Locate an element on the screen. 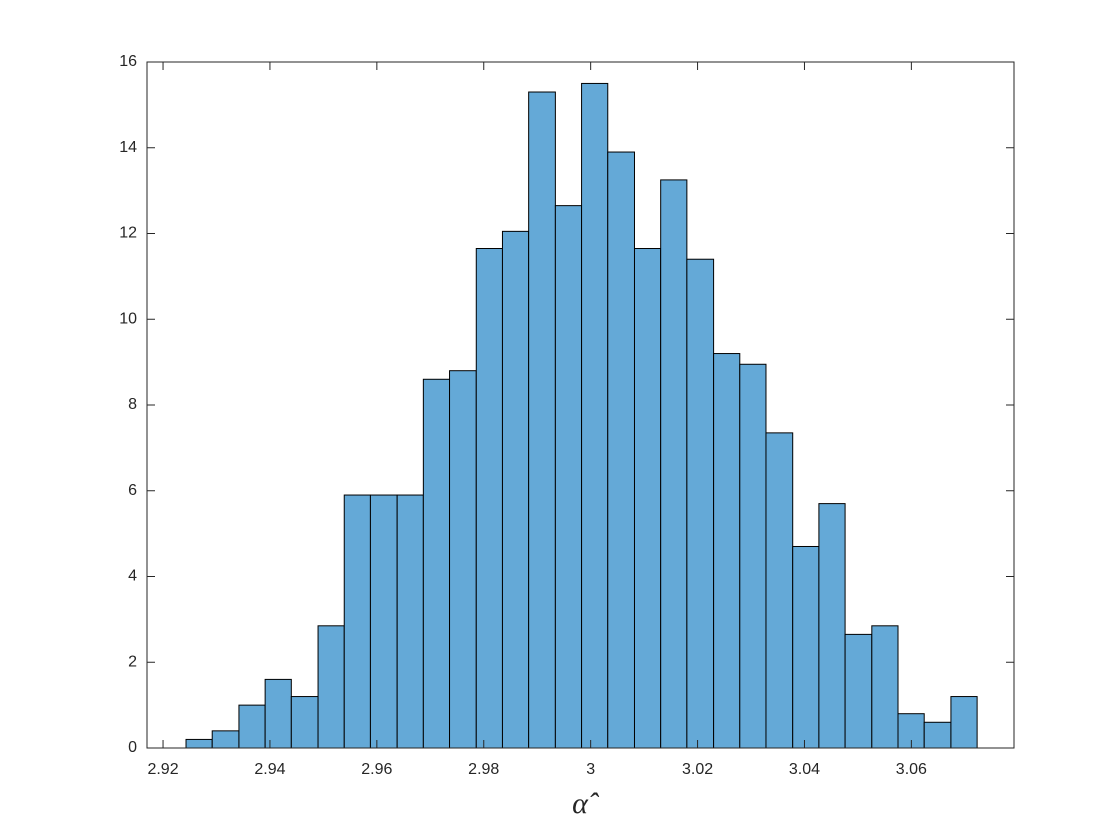 This screenshot has height=840, width=1120. y-tick-label: 16 is located at coordinates (128, 61).